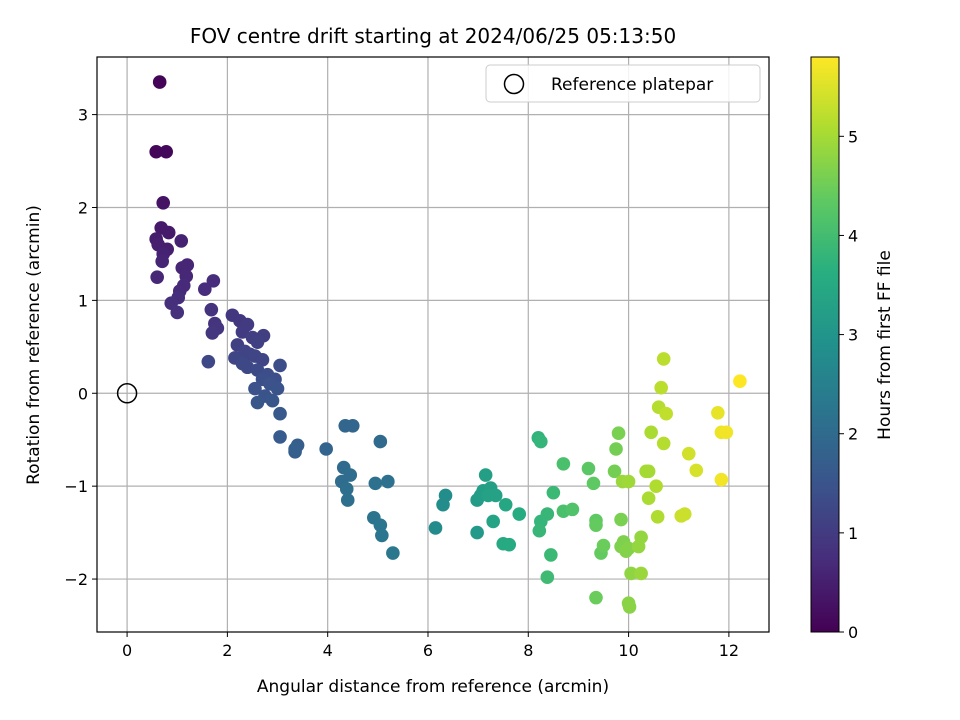  Describe the element at coordinates (80, 347) in the screenshot. I see `y-axis-ticks: −2 −1 0 1 2 3` at that location.